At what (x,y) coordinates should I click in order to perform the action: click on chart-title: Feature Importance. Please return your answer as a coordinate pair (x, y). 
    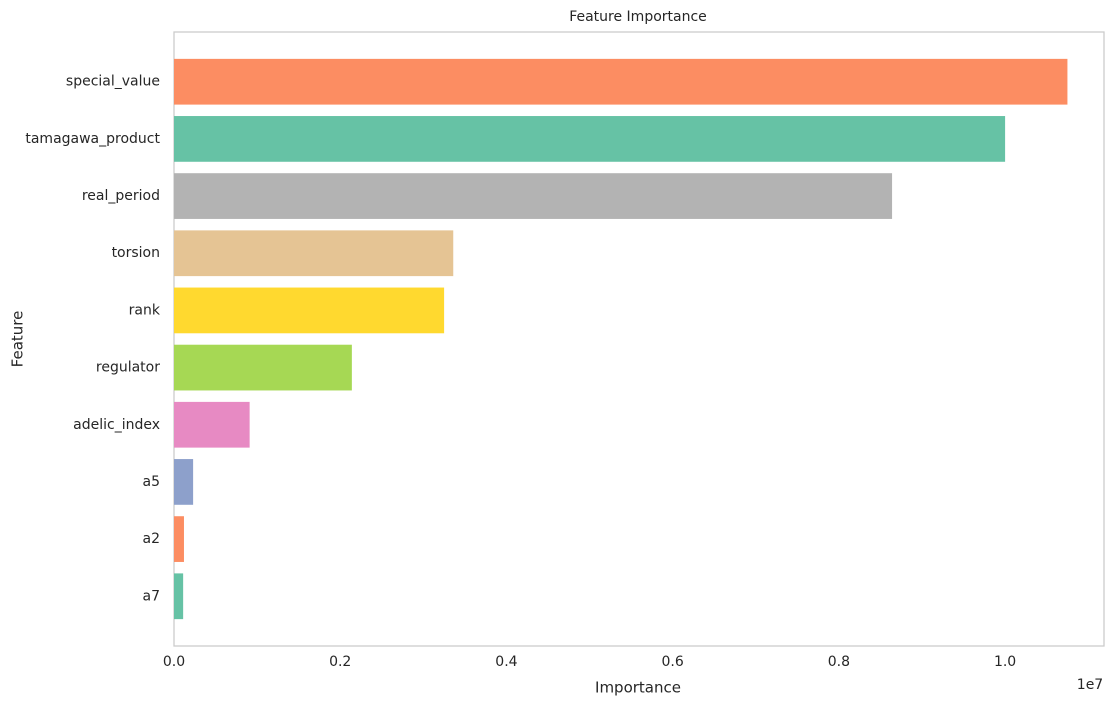
    Looking at the image, I should click on (638, 17).